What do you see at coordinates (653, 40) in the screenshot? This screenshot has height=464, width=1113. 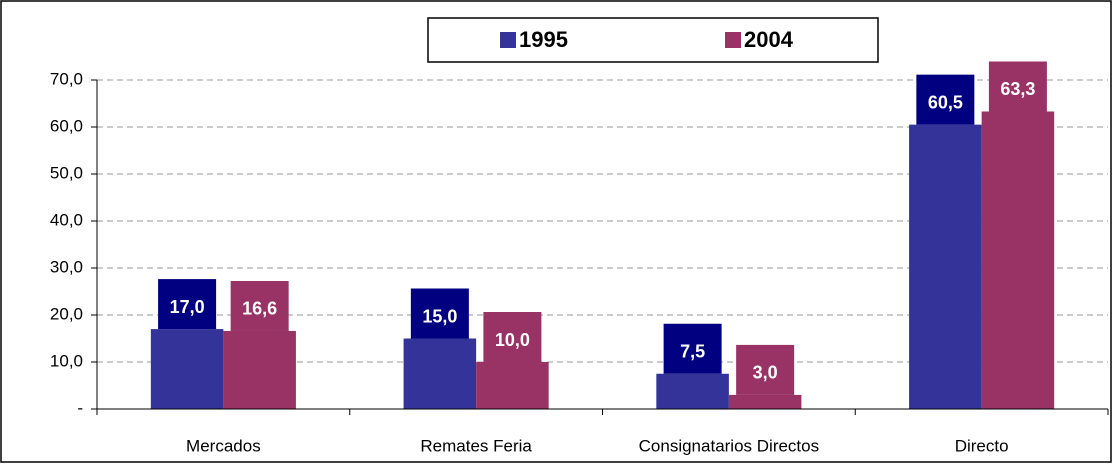 I see `legend-box` at bounding box center [653, 40].